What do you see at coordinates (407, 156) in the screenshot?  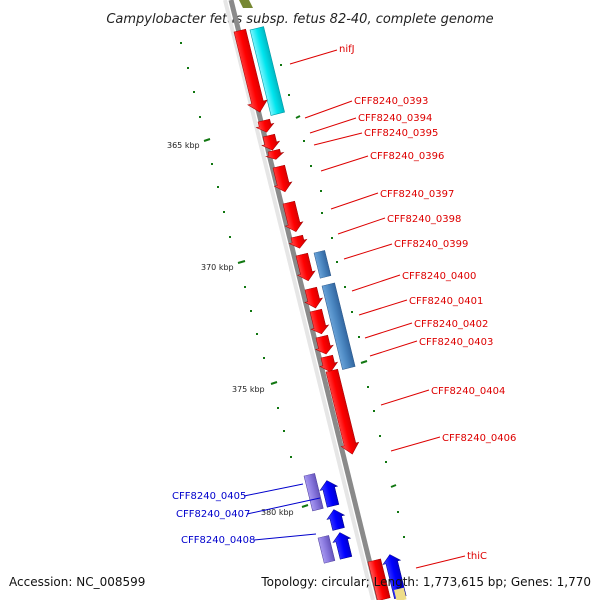 I see `label-cff0396: CFF8240_0396` at bounding box center [407, 156].